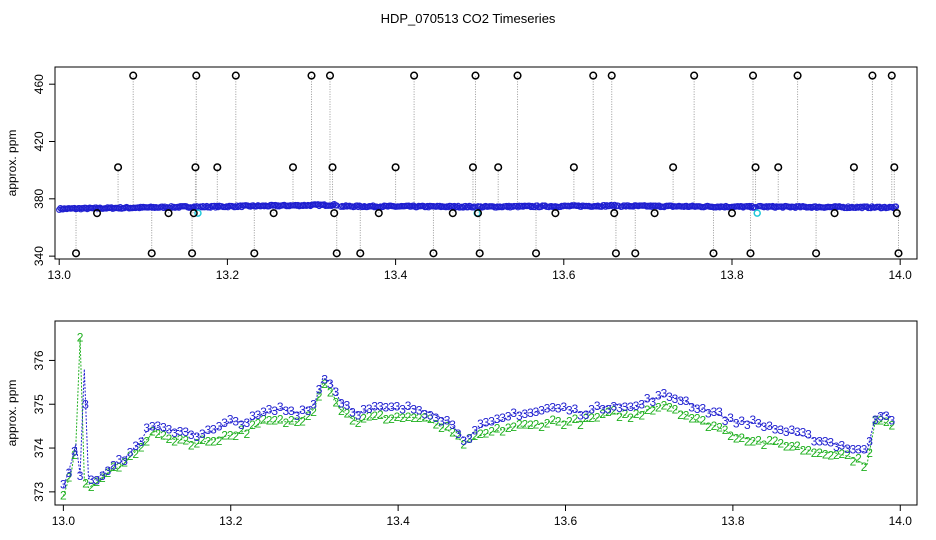 The width and height of the screenshot is (936, 540). Describe the element at coordinates (732, 275) in the screenshot. I see `x-tick-label: 13.8` at that location.